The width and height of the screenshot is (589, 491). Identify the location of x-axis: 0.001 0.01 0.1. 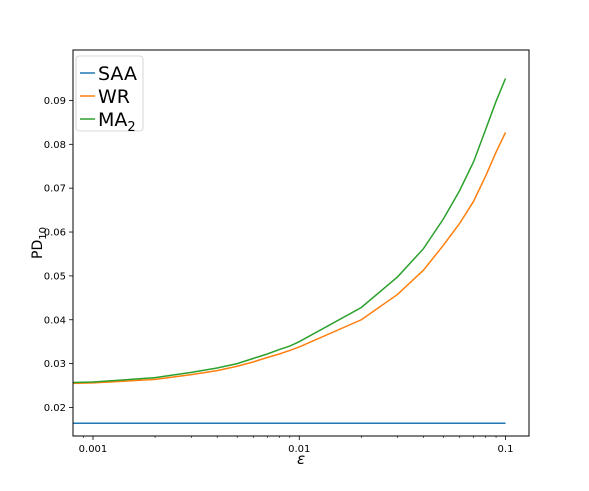
(296, 445).